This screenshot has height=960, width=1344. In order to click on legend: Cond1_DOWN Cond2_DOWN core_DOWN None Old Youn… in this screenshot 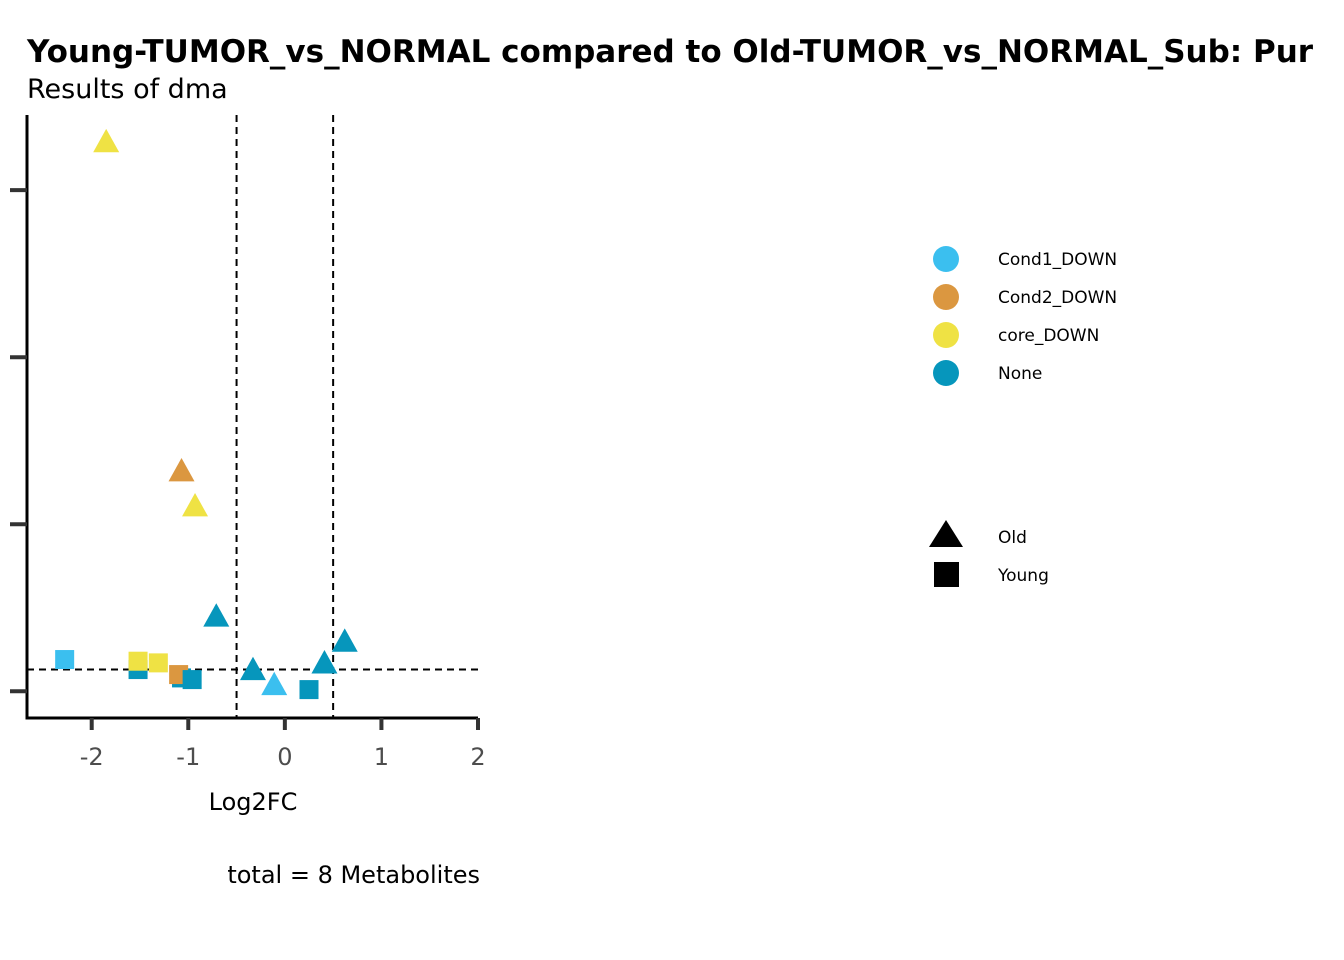, I will do `click(1023, 416)`.